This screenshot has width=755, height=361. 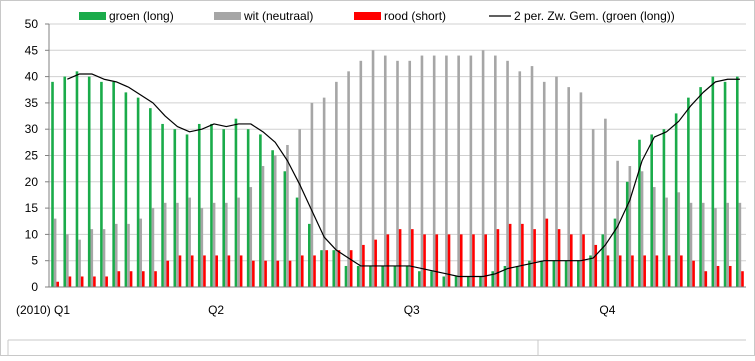 I want to click on y-tick-label: 35, so click(x=32, y=103).